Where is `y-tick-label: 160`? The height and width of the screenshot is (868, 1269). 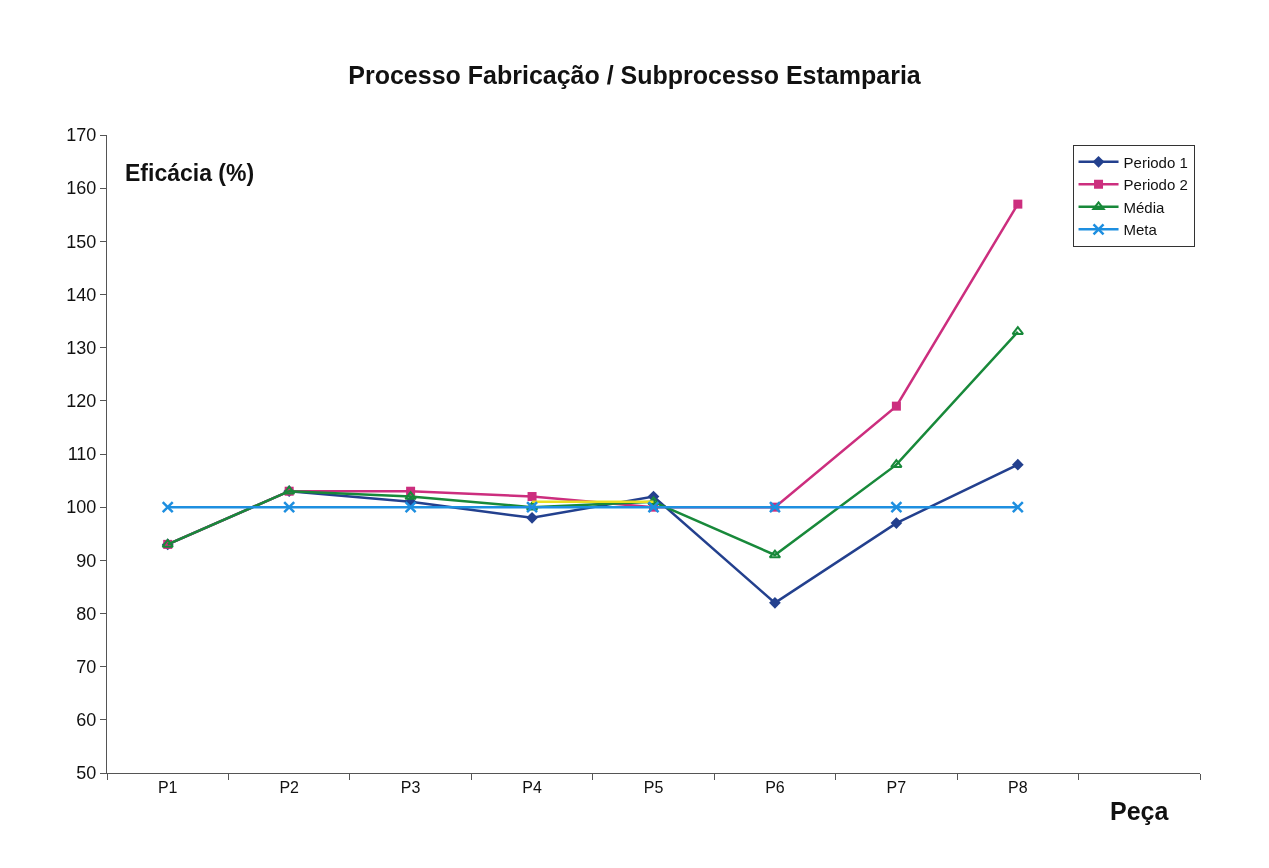 y-tick-label: 160 is located at coordinates (81, 188).